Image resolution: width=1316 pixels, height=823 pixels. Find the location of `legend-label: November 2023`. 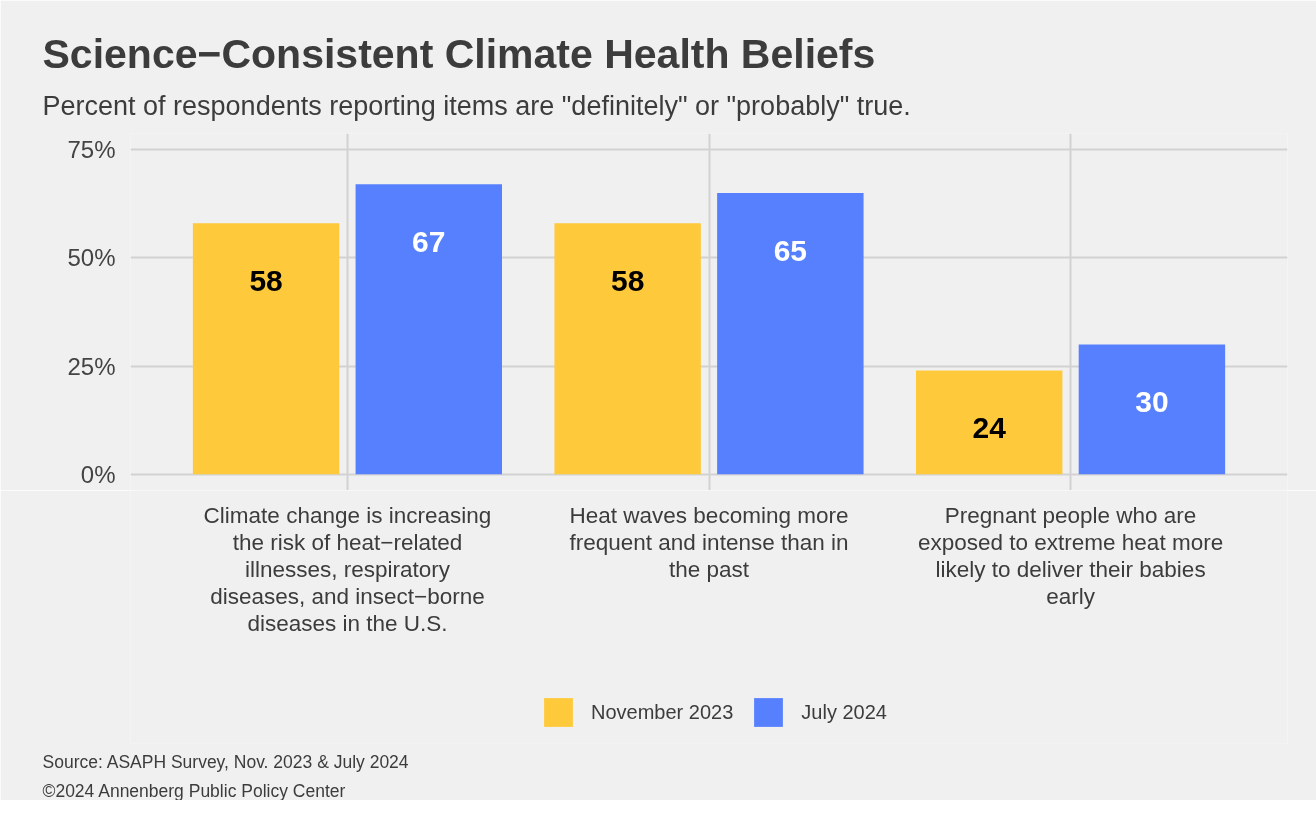

legend-label: November 2023 is located at coordinates (662, 712).